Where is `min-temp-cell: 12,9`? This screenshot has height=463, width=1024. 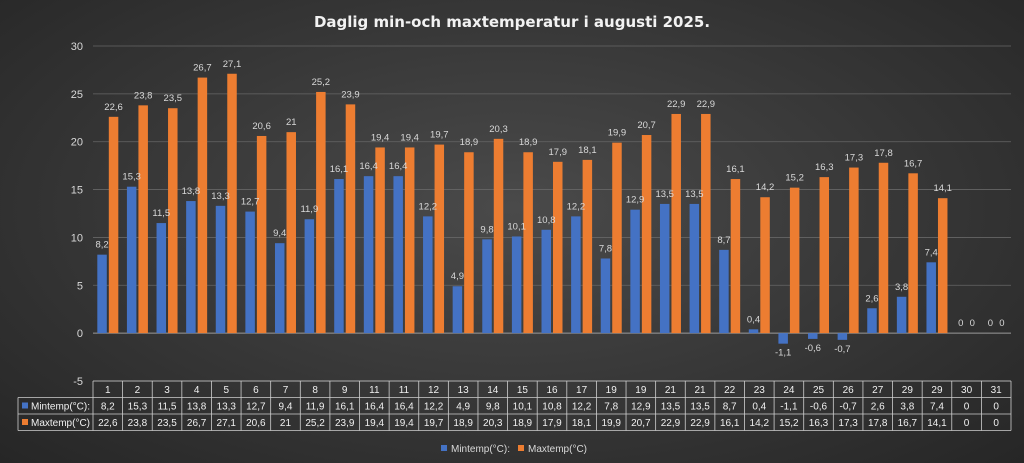
min-temp-cell: 12,9 is located at coordinates (641, 407).